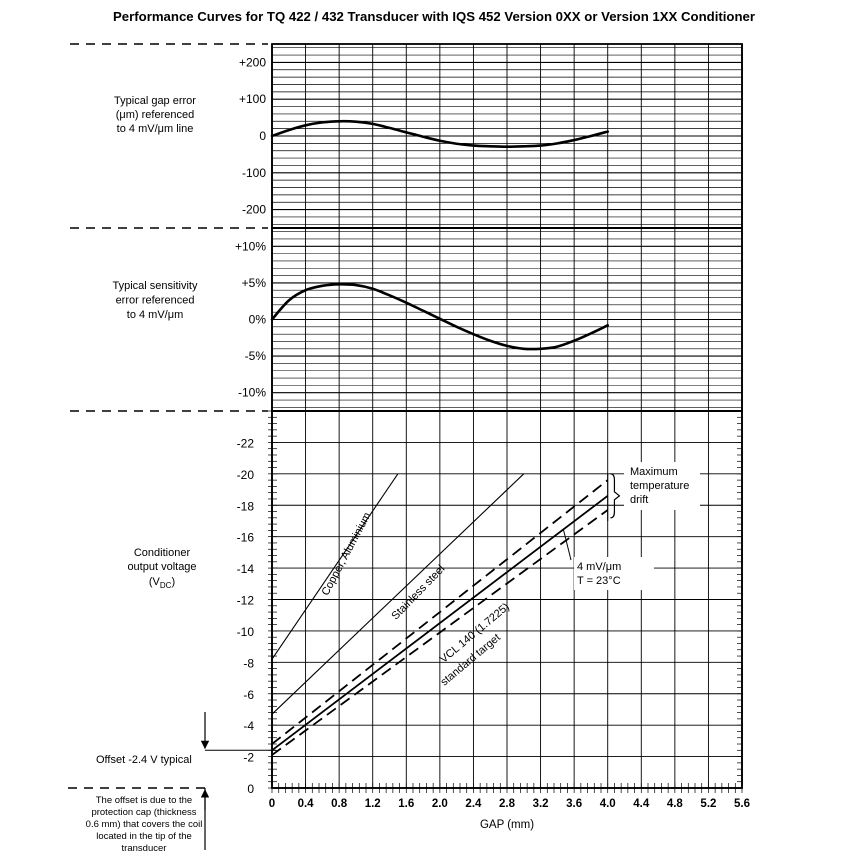 This screenshot has width=868, height=856. What do you see at coordinates (155, 286) in the screenshot?
I see `sensitivity-ylabel: Typical sensitivity` at bounding box center [155, 286].